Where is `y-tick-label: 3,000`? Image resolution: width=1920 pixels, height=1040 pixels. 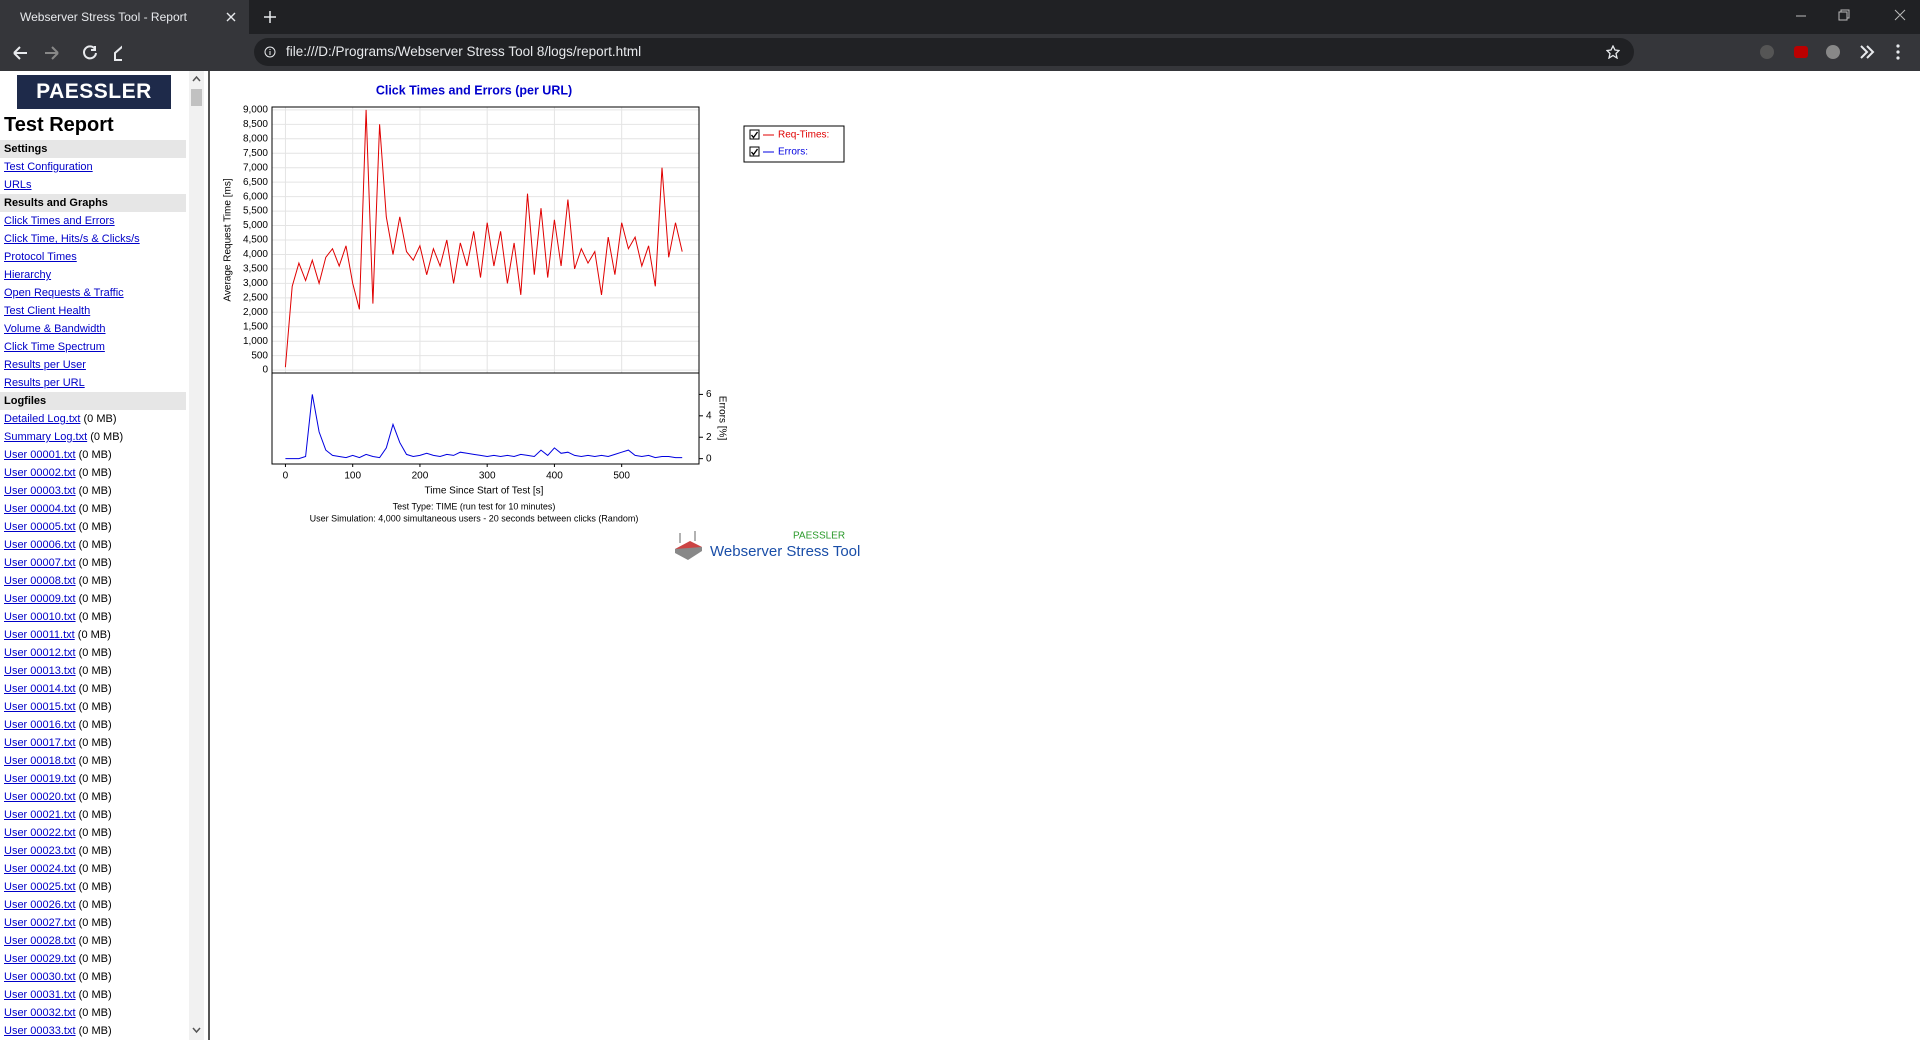 y-tick-label: 3,000 is located at coordinates (255, 283).